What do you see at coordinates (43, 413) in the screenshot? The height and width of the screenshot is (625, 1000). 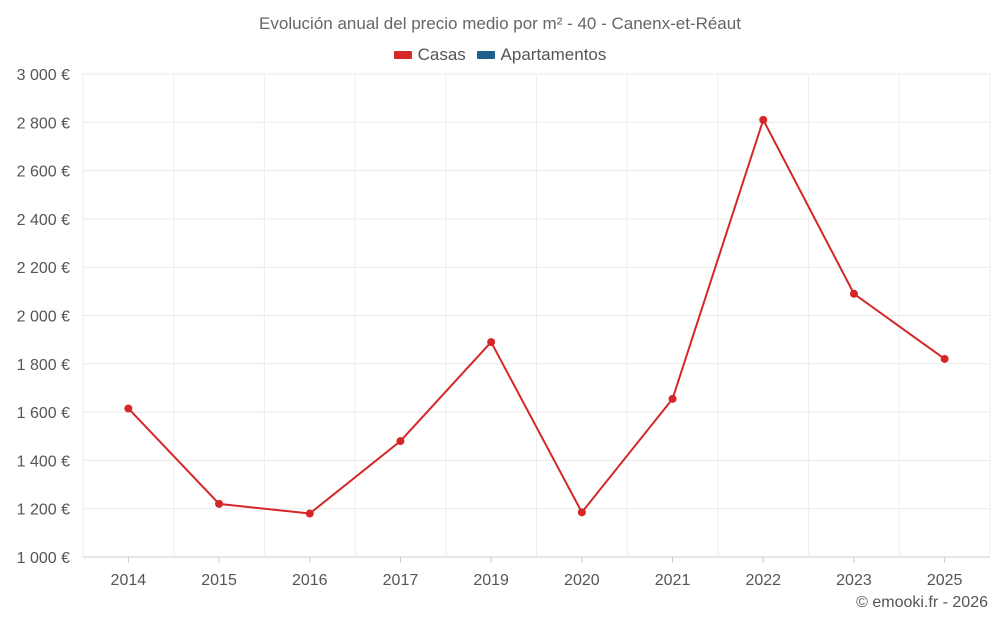 I see `y-tick-label: 1 600 €` at bounding box center [43, 413].